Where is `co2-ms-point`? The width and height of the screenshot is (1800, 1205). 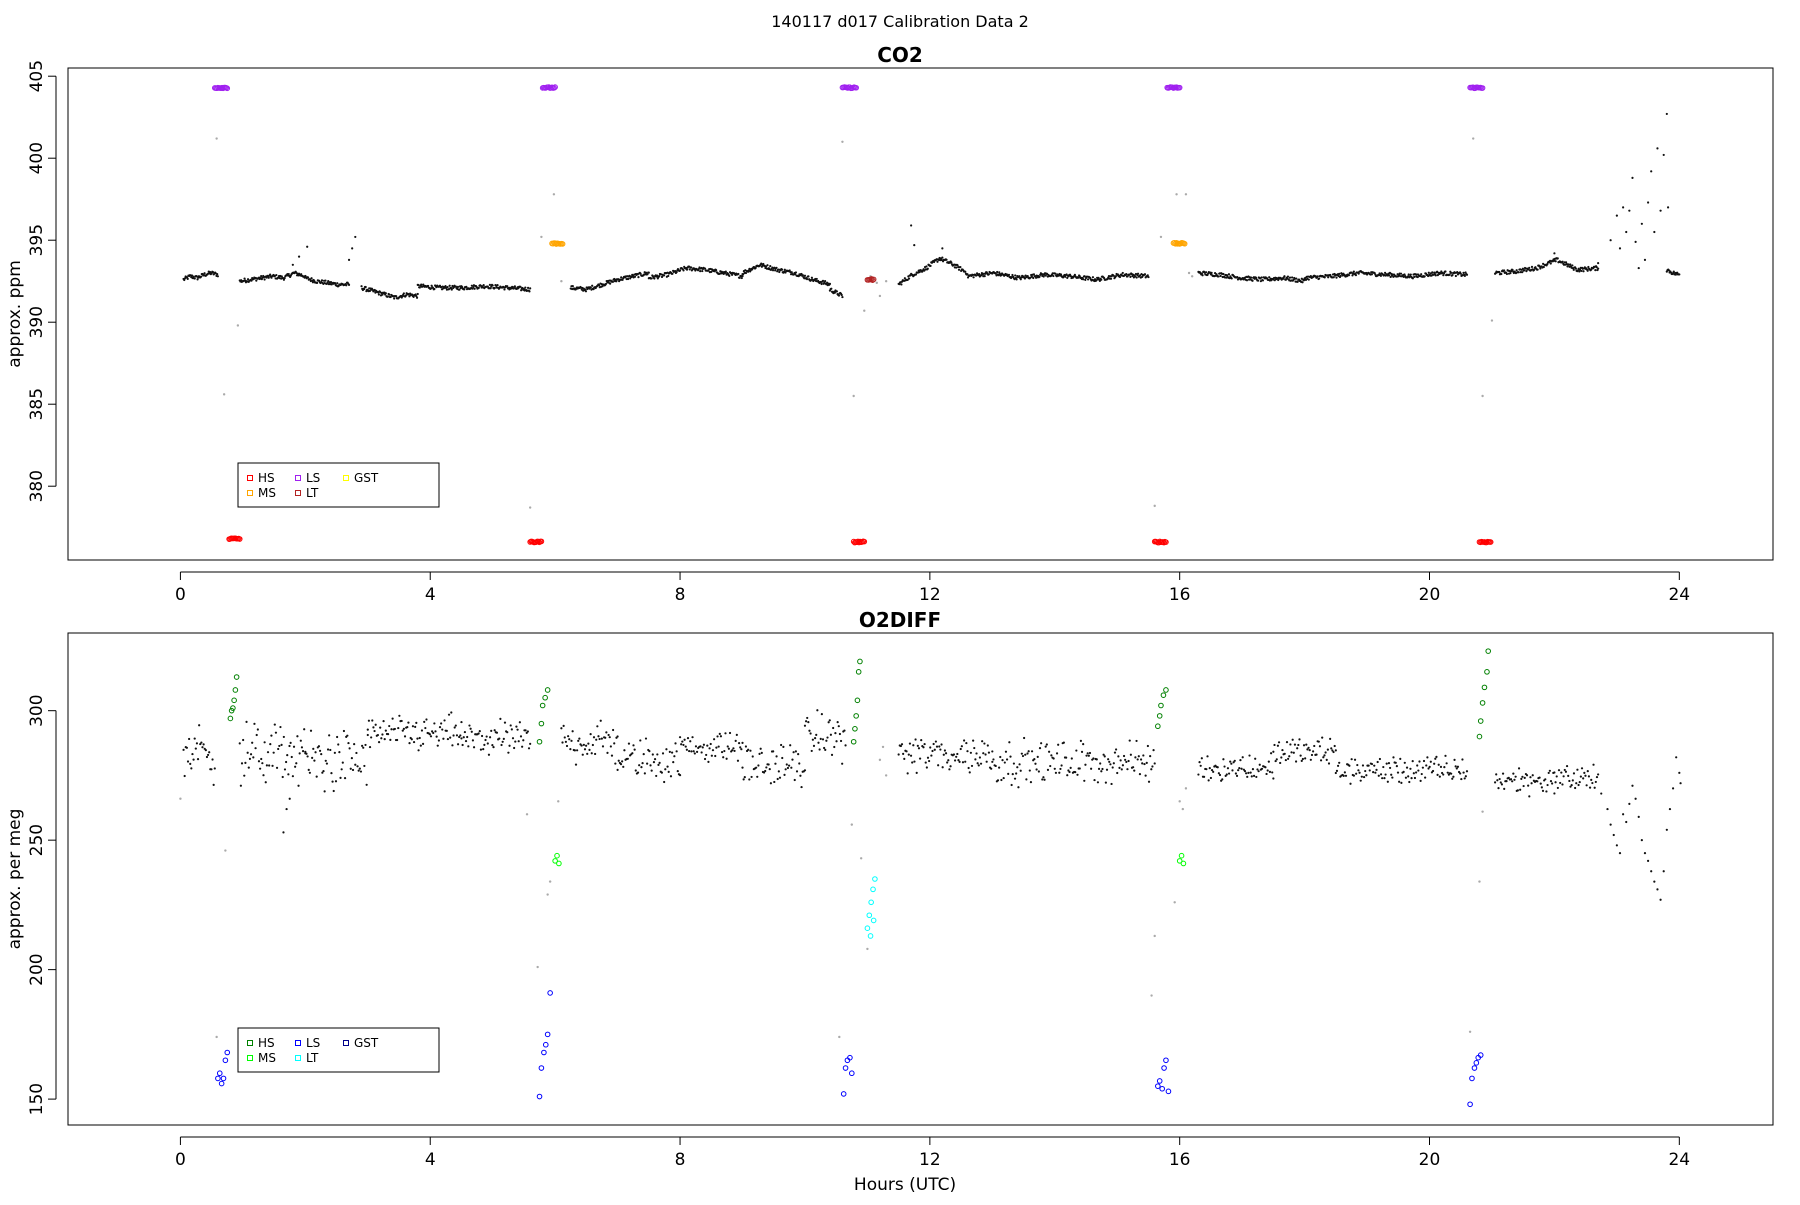
co2-ms-point is located at coordinates (1175, 243).